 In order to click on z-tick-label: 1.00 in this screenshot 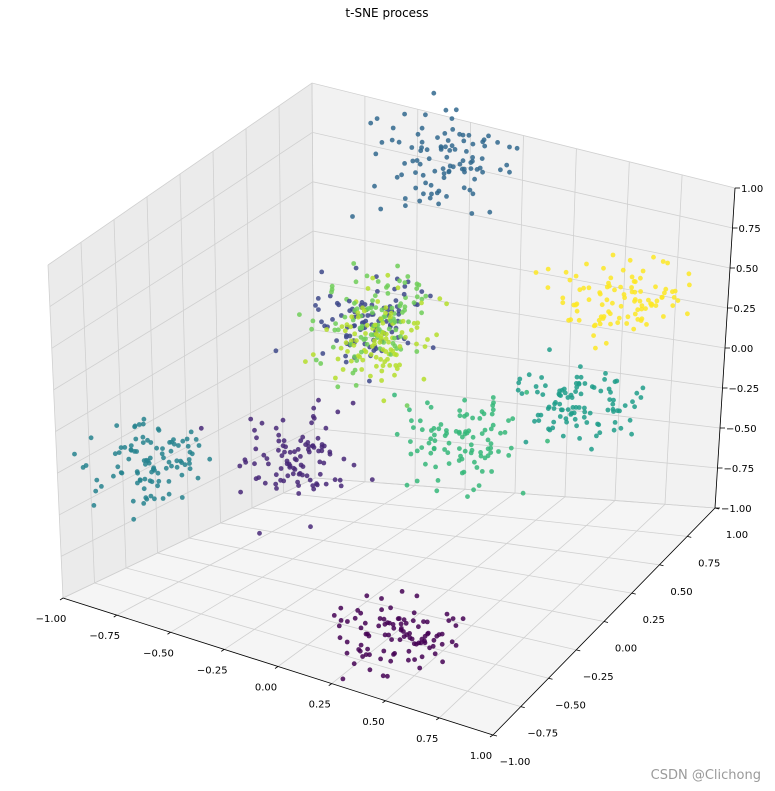, I will do `click(752, 189)`.